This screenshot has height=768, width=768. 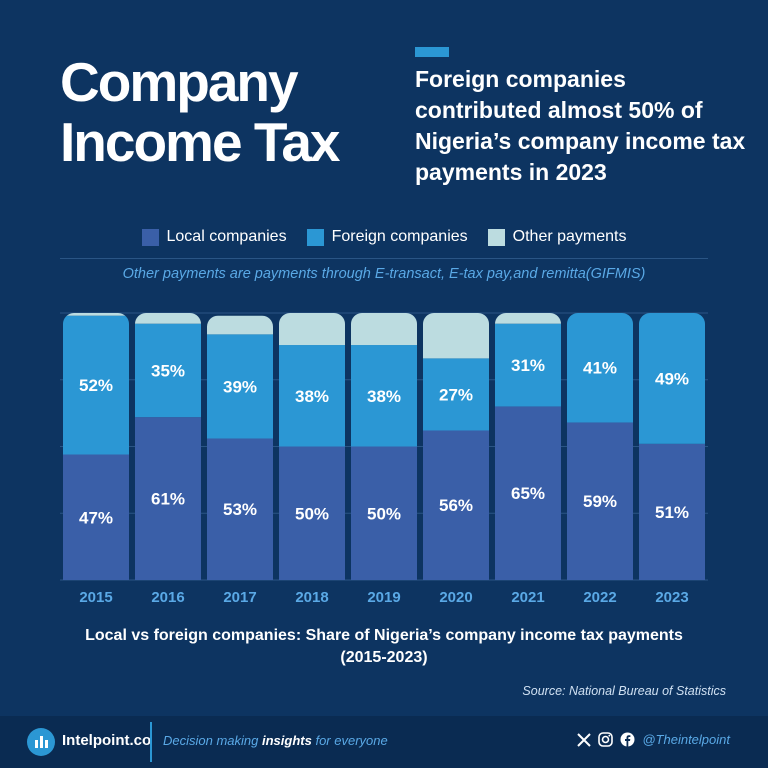 What do you see at coordinates (627, 739) in the screenshot?
I see `facebook-icon` at bounding box center [627, 739].